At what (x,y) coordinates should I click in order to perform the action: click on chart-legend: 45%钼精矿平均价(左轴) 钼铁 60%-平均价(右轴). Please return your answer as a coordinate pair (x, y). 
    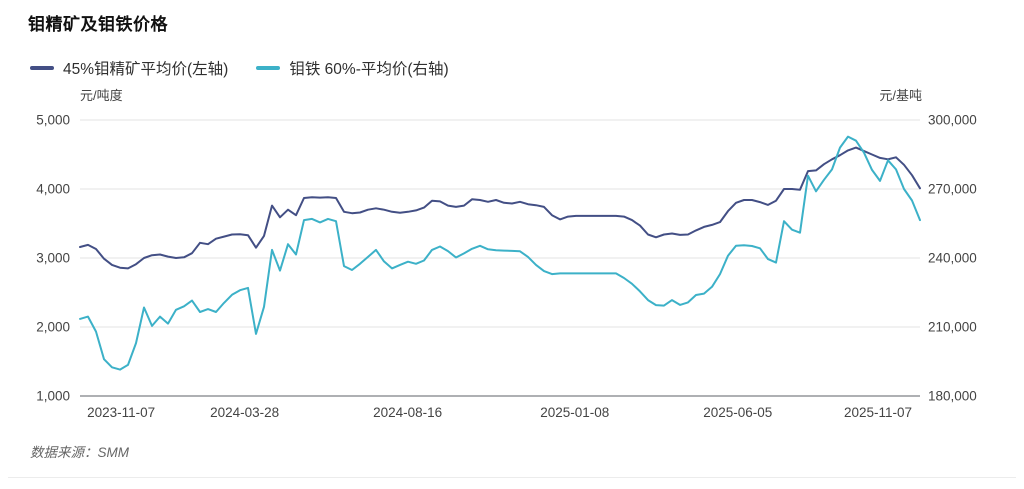
    Looking at the image, I should click on (253, 68).